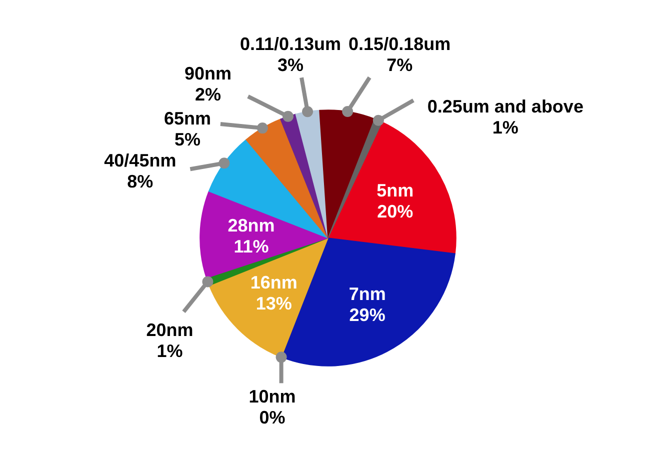 This screenshot has width=654, height=449. What do you see at coordinates (208, 94) in the screenshot?
I see `data-label: 2%` at bounding box center [208, 94].